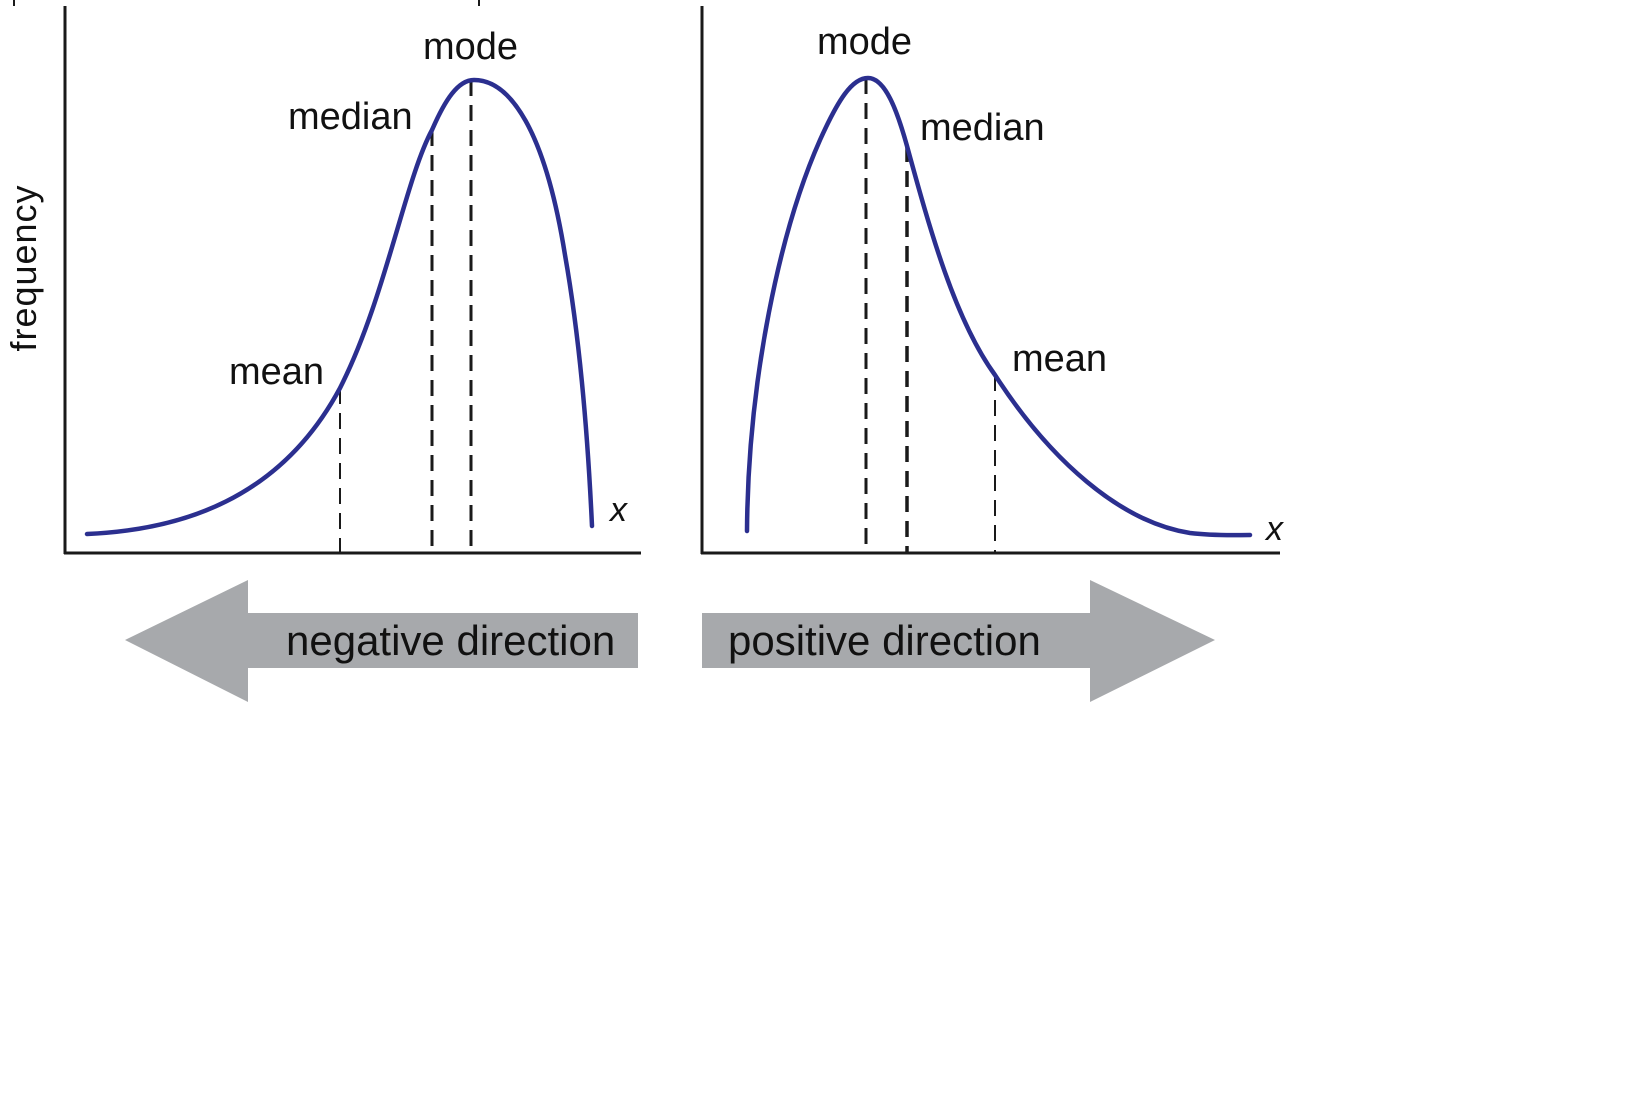 The image size is (1641, 1099). Describe the element at coordinates (884, 640) in the screenshot. I see `positive-direction-label: positive direction` at that location.